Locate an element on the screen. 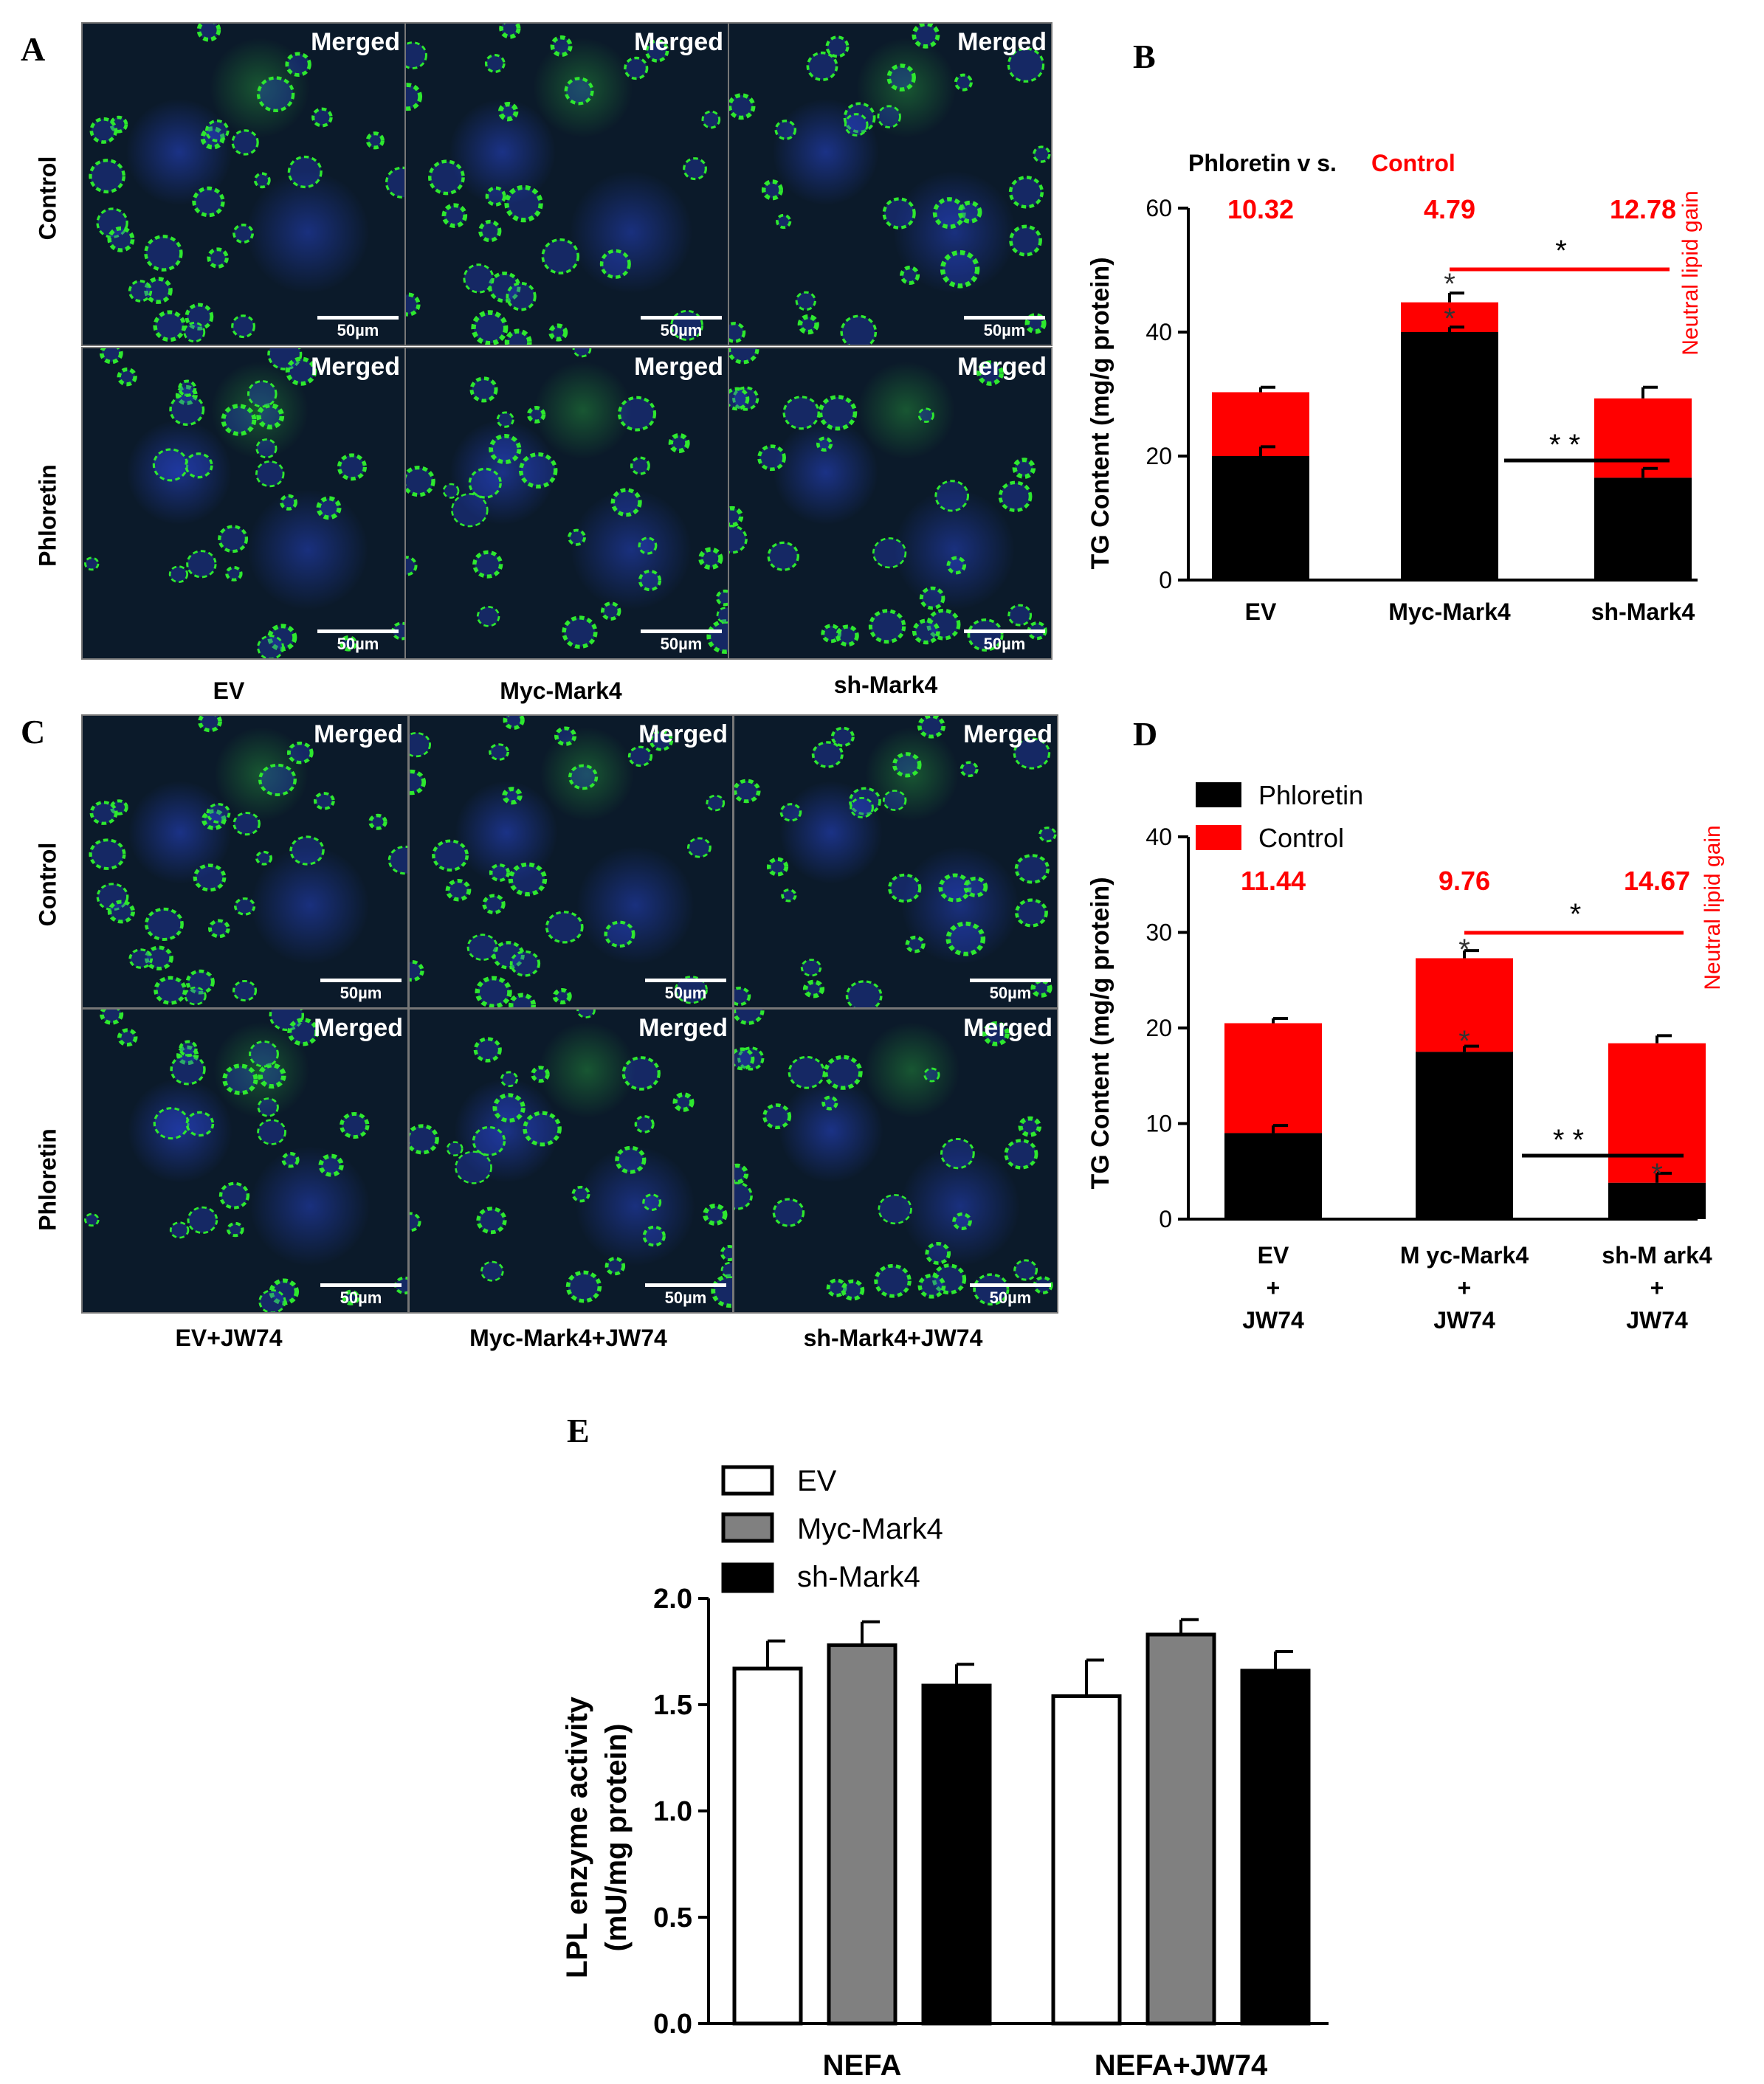 The image size is (1764, 2084). c-micrograph-3: Merged 50µm is located at coordinates (895, 861).